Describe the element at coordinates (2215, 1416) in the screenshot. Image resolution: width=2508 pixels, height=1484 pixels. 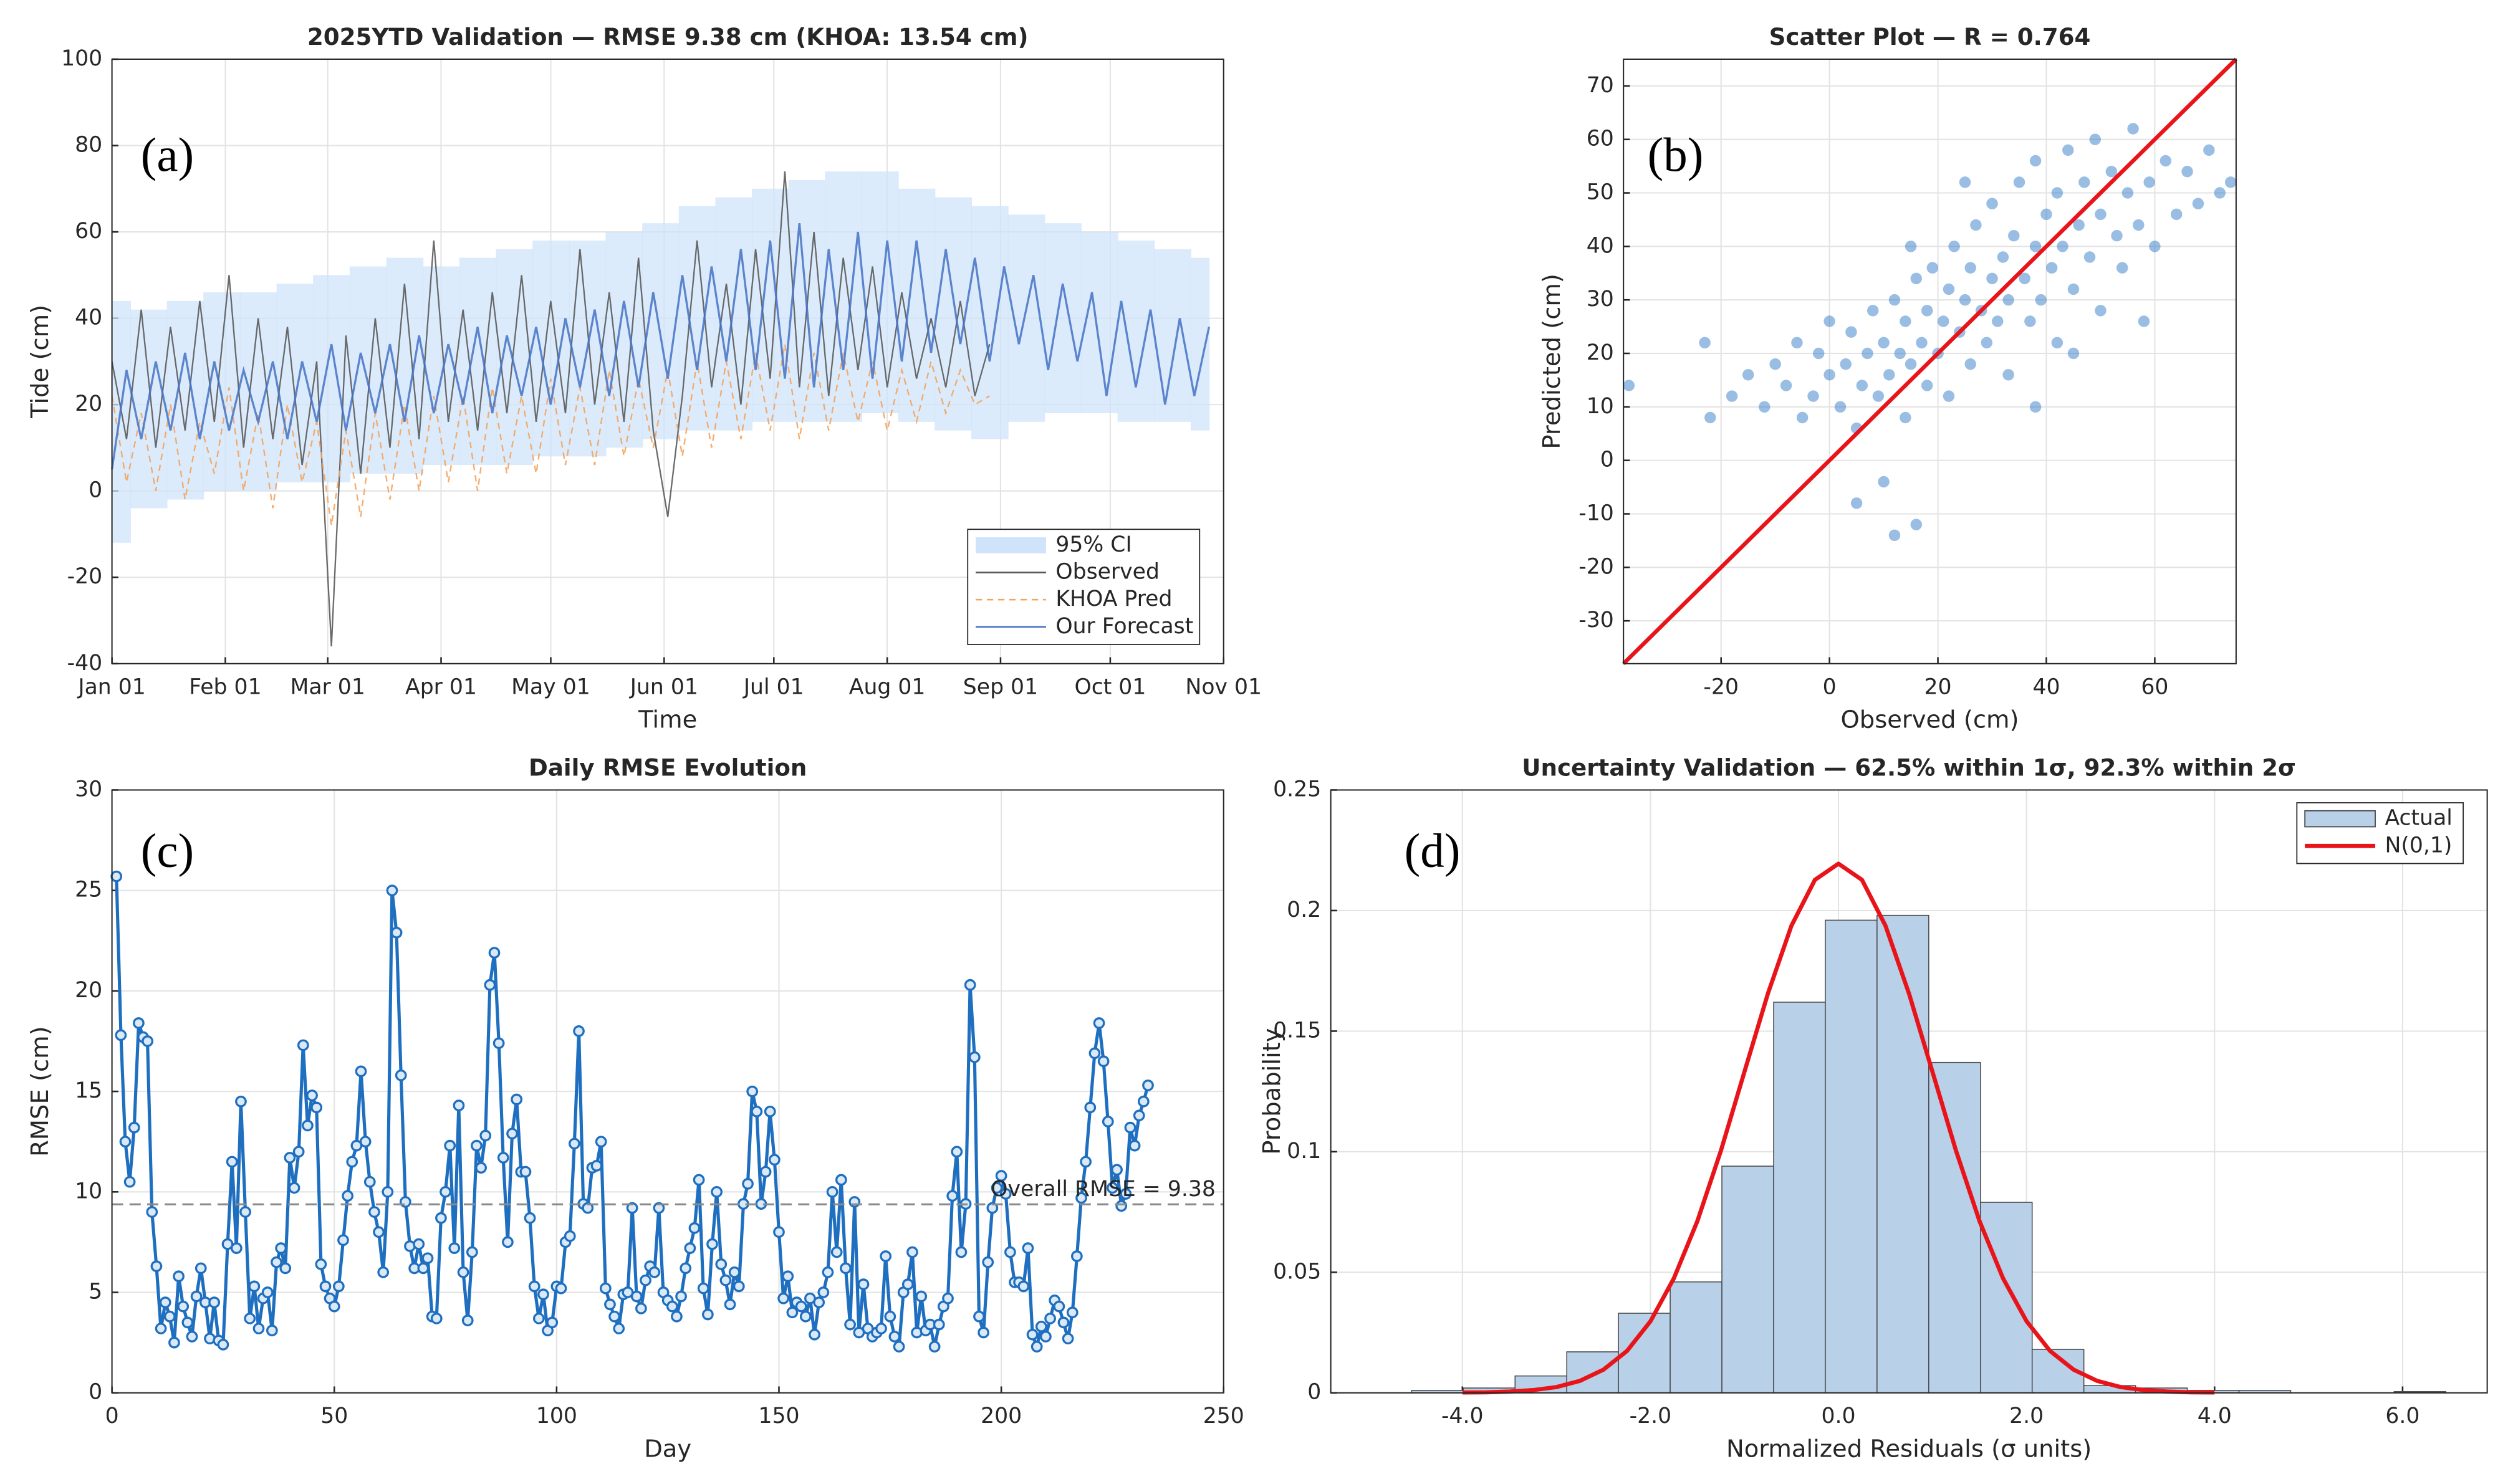
I see `x-tick-label: 4.0` at that location.